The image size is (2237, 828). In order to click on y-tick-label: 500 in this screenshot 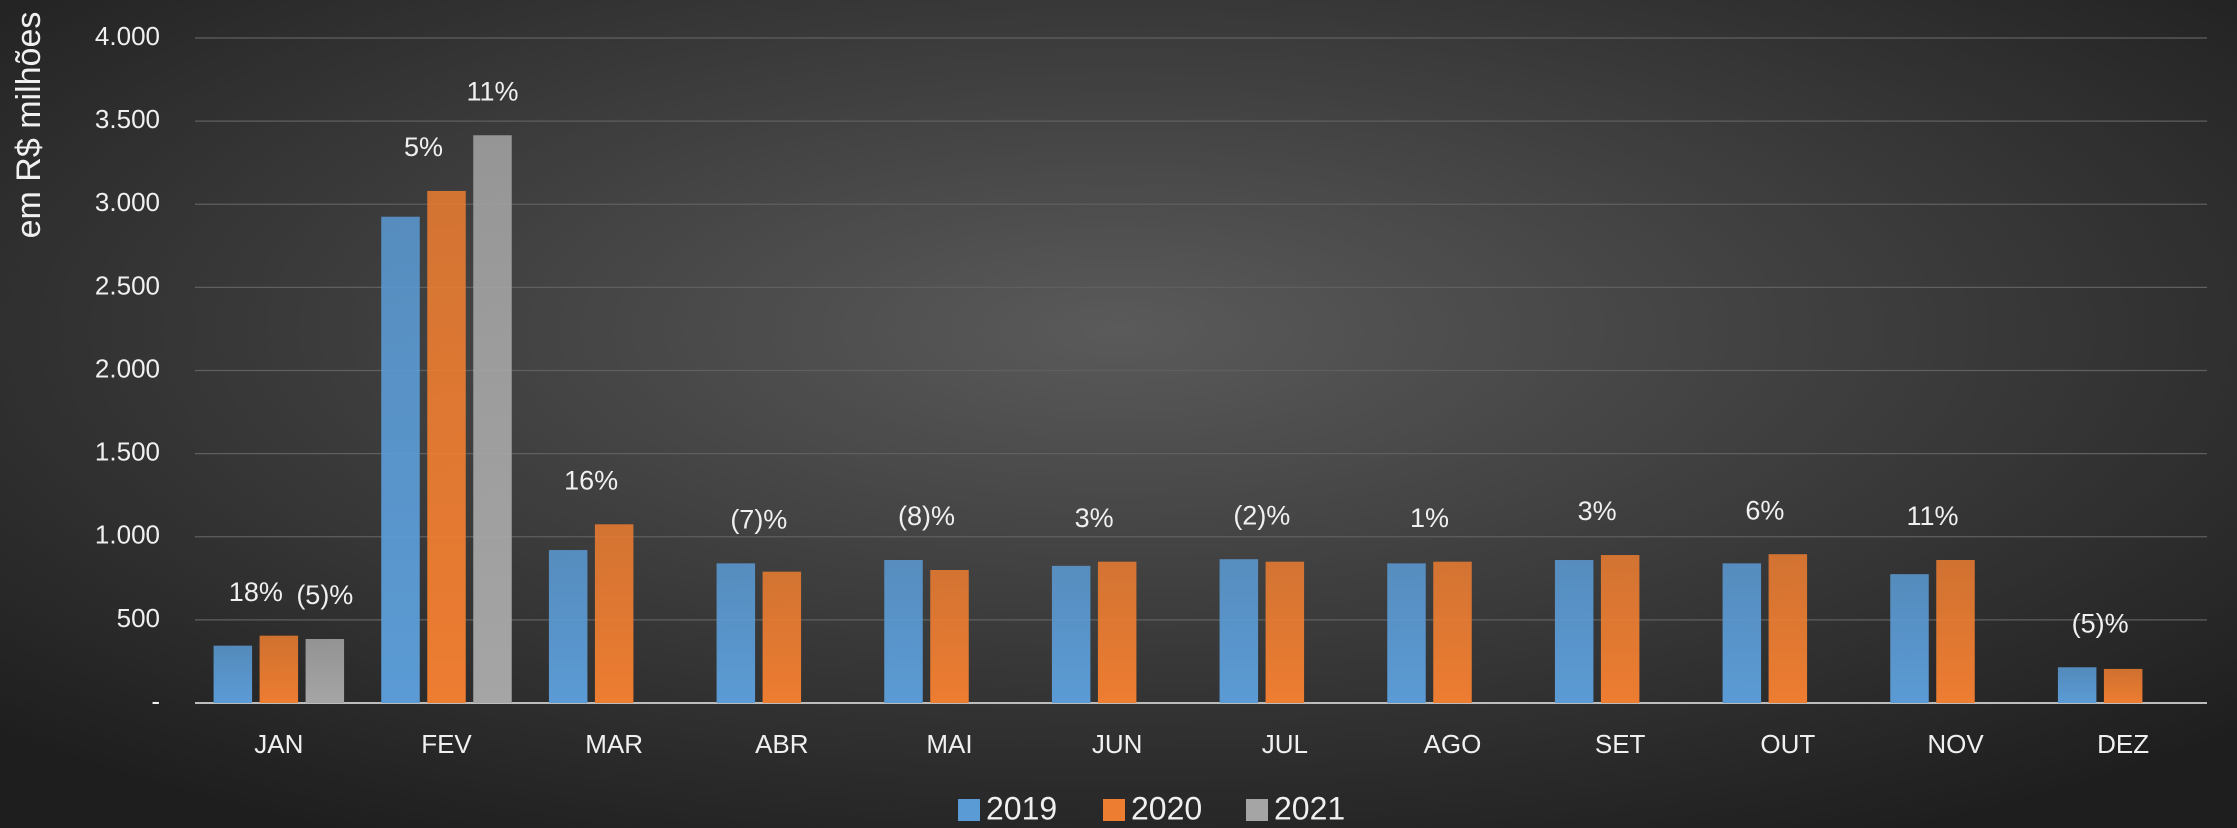, I will do `click(138, 618)`.